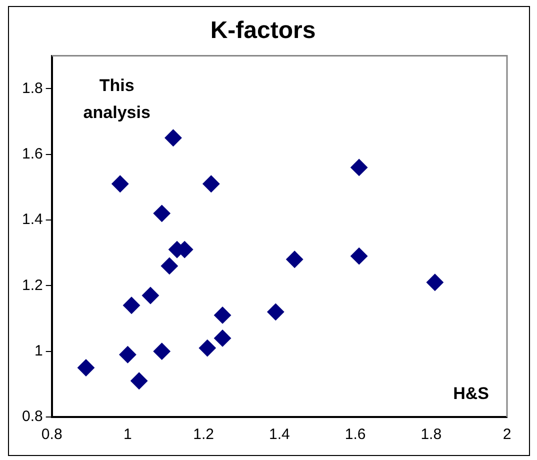 The image size is (537, 460). Describe the element at coordinates (507, 435) in the screenshot. I see `x-tick-label: 2` at that location.